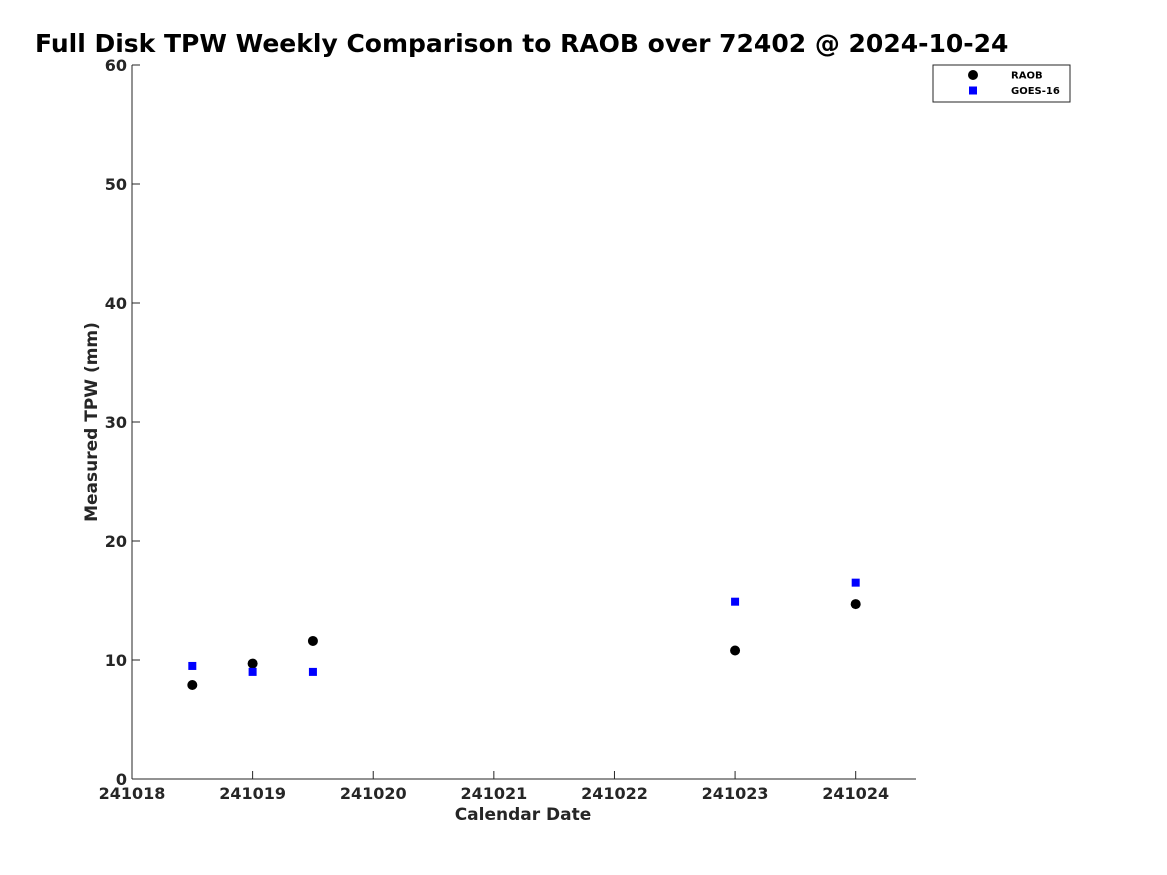 The width and height of the screenshot is (1167, 875). Describe the element at coordinates (116, 660) in the screenshot. I see `y-tick-label: 10` at that location.